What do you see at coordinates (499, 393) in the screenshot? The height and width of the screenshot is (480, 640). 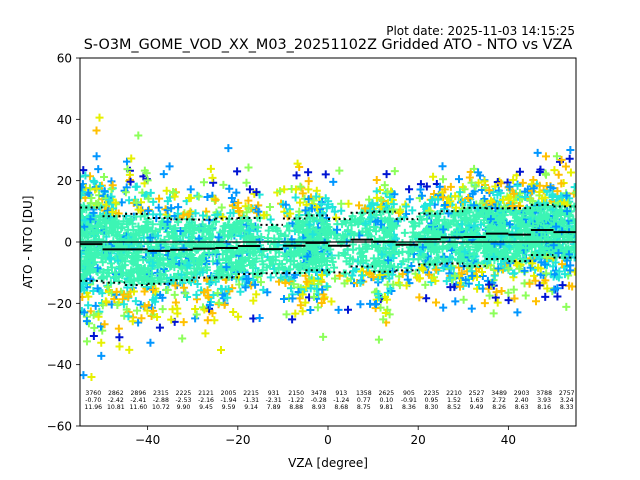 I see `bin-count-label: 3489` at bounding box center [499, 393].